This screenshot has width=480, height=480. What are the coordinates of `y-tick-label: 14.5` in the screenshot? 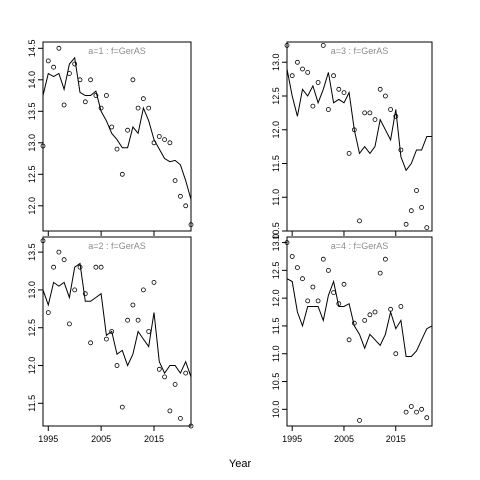 It's located at (32, 49).